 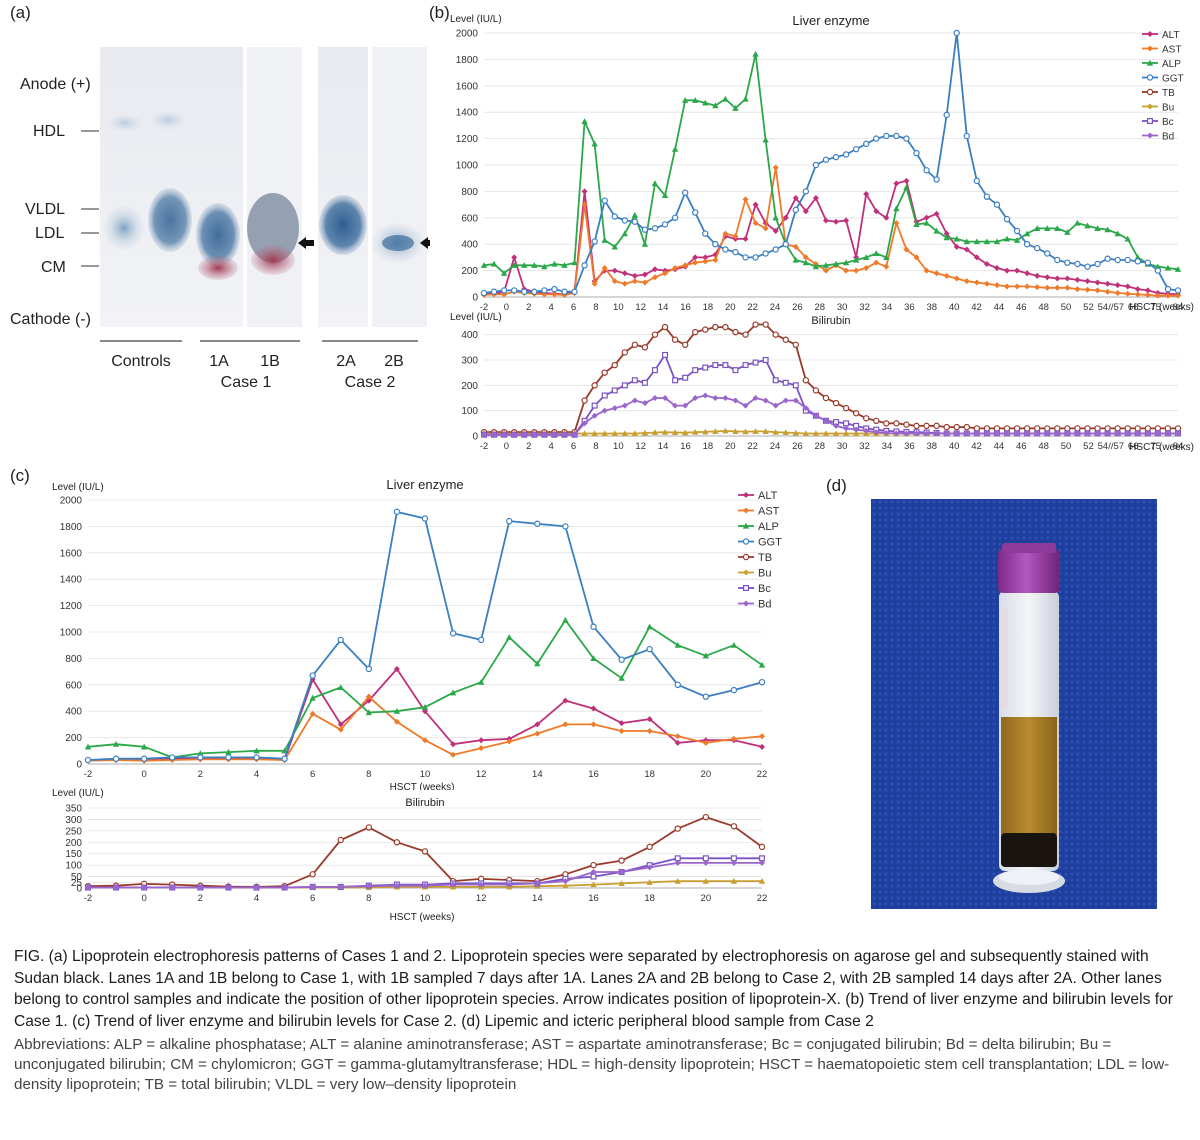 What do you see at coordinates (1150, 34) in the screenshot?
I see `legend-marker-ALT` at bounding box center [1150, 34].